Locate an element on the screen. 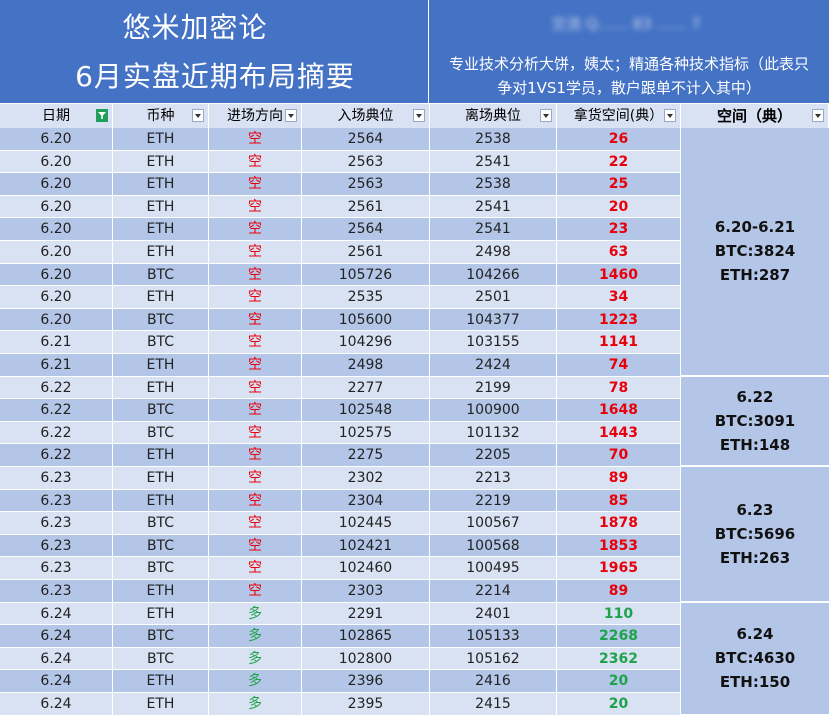 Image resolution: width=829 pixels, height=719 pixels. column-header-label: 空间（典） is located at coordinates (754, 116).